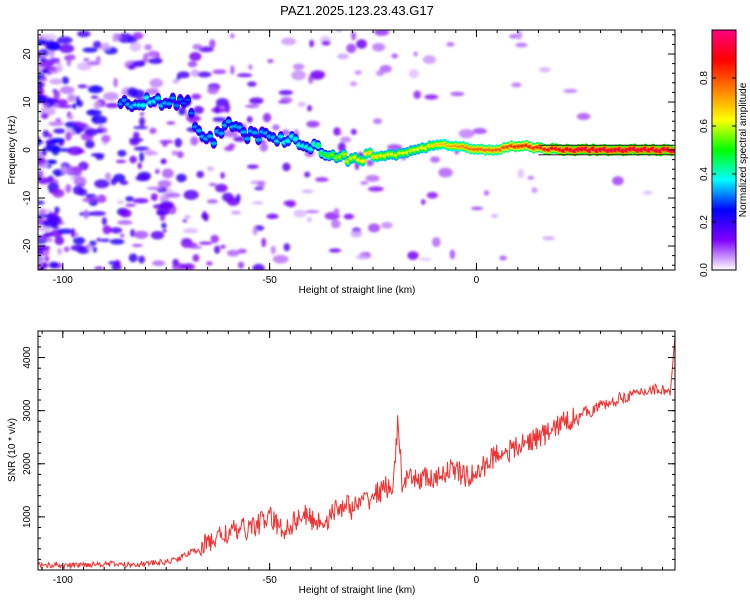  Describe the element at coordinates (27, 197) in the screenshot. I see `y-tick-label: -10` at that location.